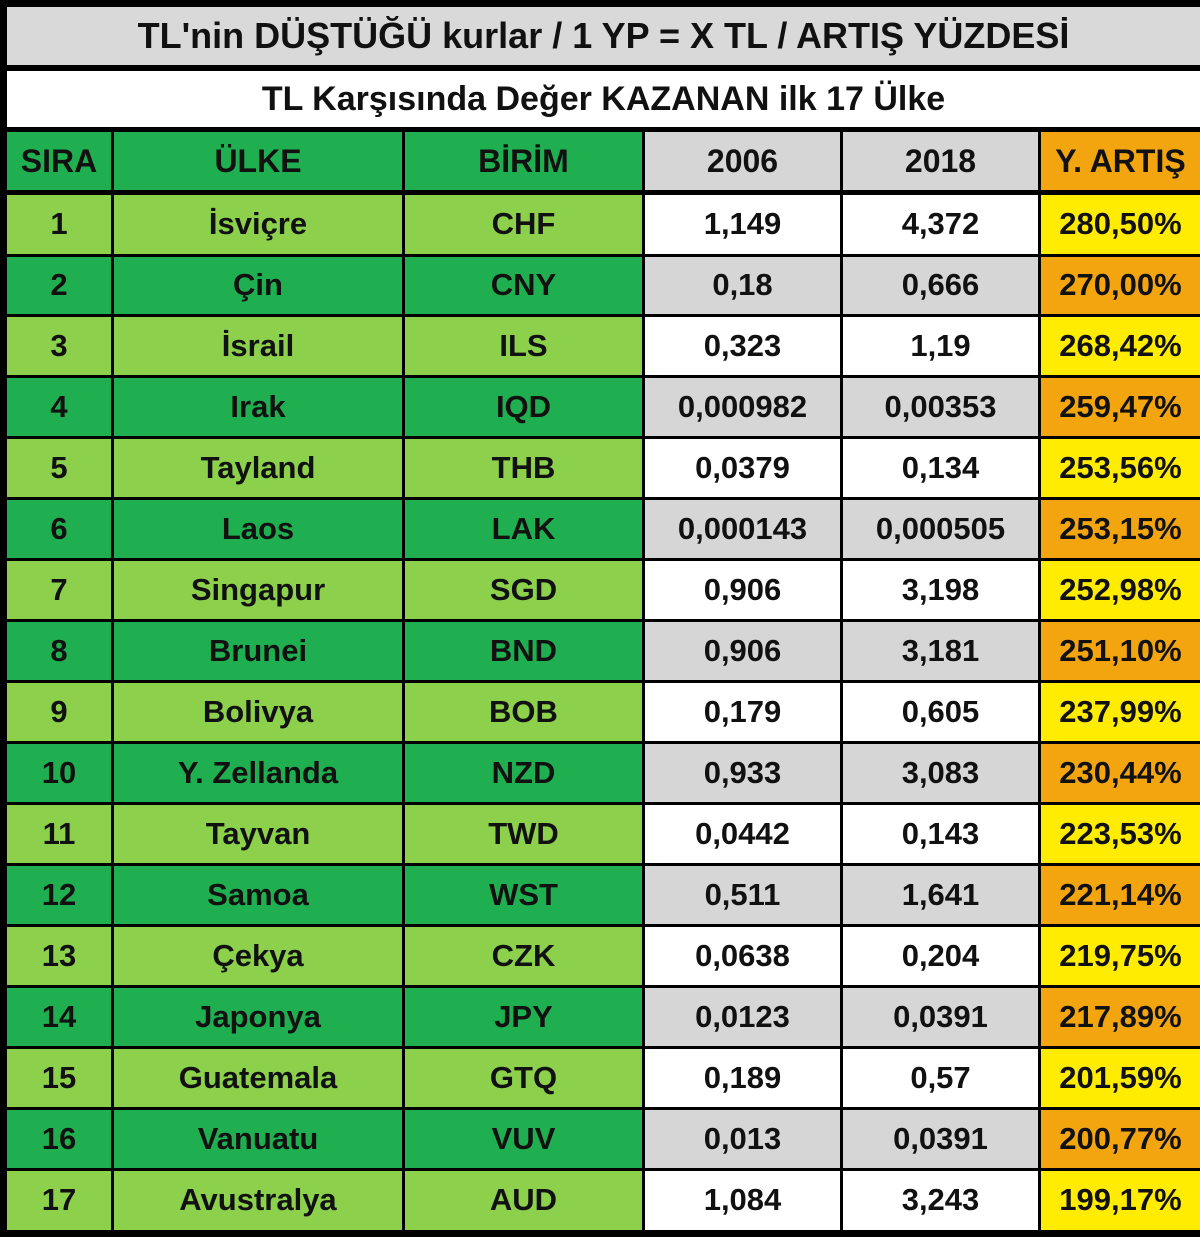 This screenshot has height=1237, width=1200. I want to click on table-row: 7 Singapur SGD 0,906 3,198 252,98%, so click(600, 590).